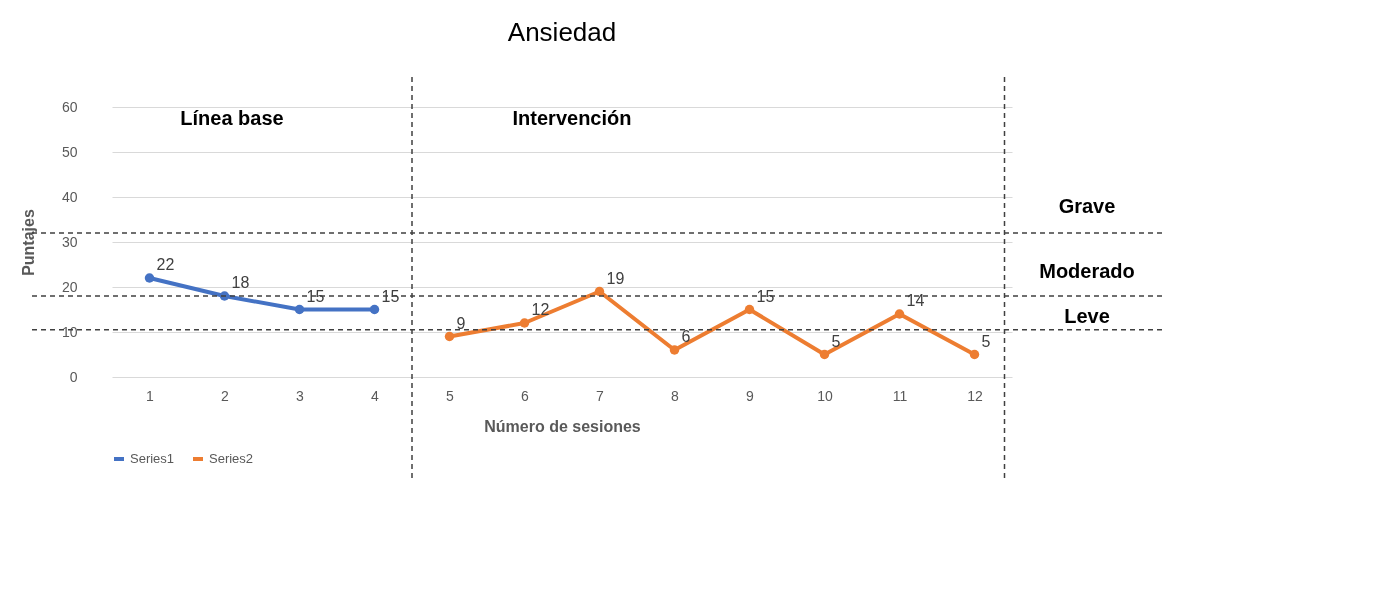 This screenshot has width=1374, height=592. Describe the element at coordinates (375, 395) in the screenshot. I see `x-tick-label: 4` at that location.